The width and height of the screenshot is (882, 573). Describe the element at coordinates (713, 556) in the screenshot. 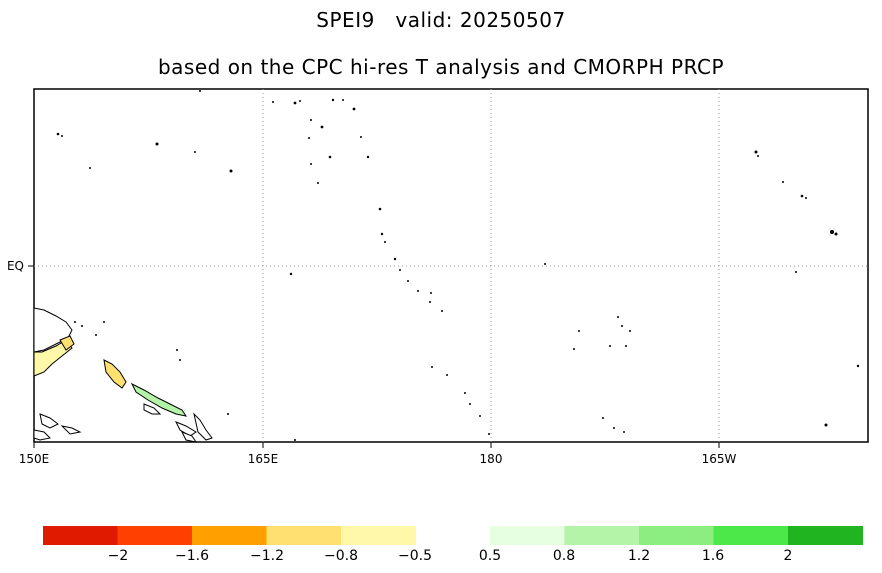

I see `colorbar-label: 1.6` at that location.